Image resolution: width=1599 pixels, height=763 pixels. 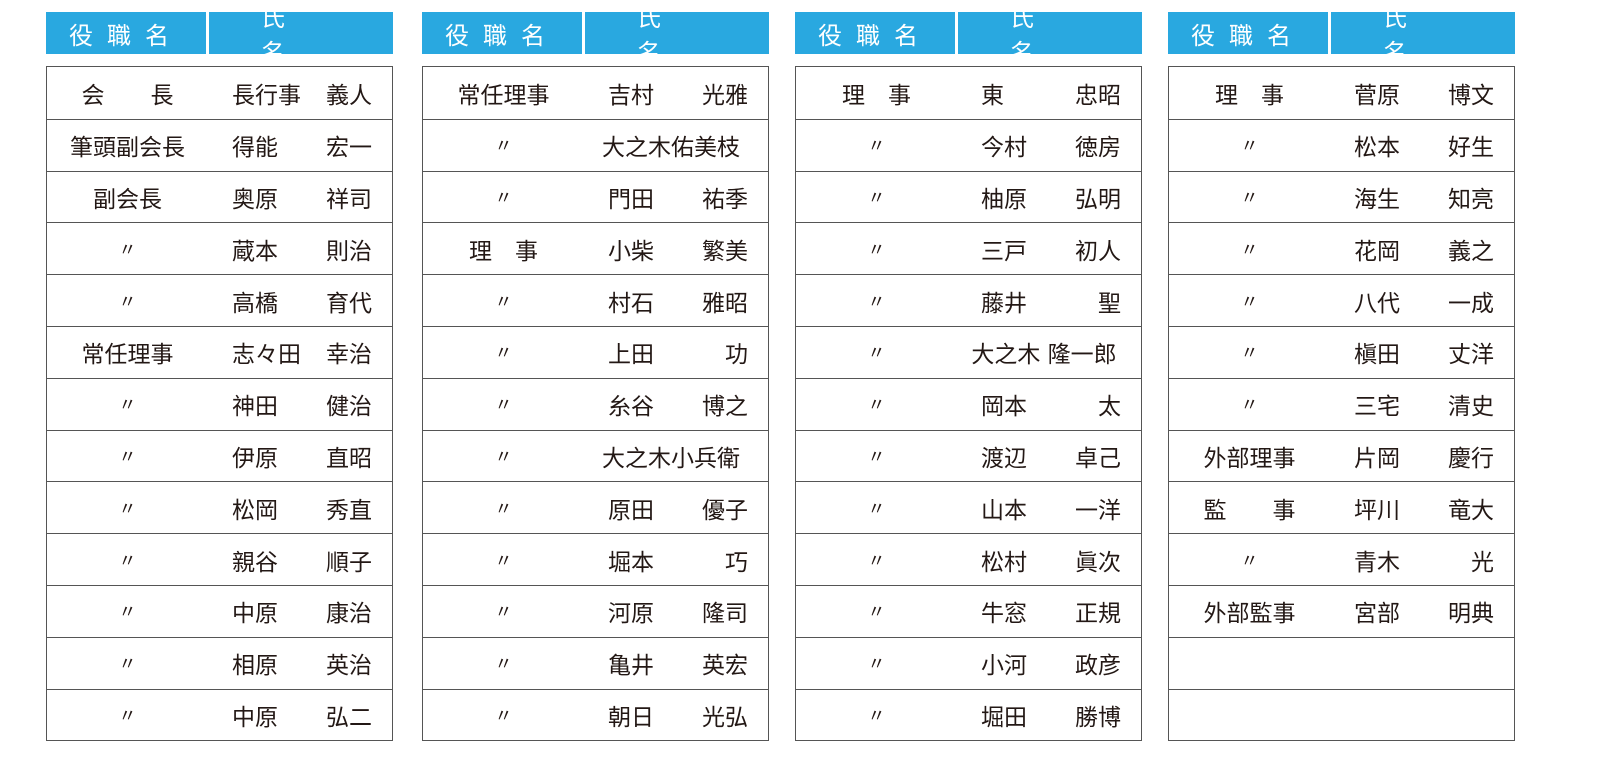 What do you see at coordinates (1049, 611) in the screenshot?
I see `name-cell: 牛窓 正規` at bounding box center [1049, 611].